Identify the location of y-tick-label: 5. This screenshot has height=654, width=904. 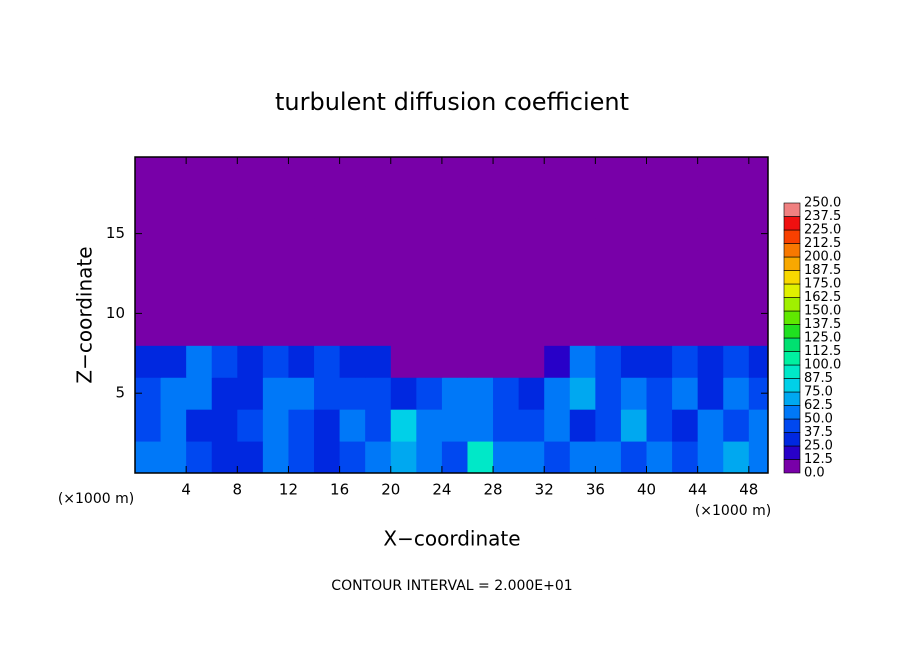
(120, 393).